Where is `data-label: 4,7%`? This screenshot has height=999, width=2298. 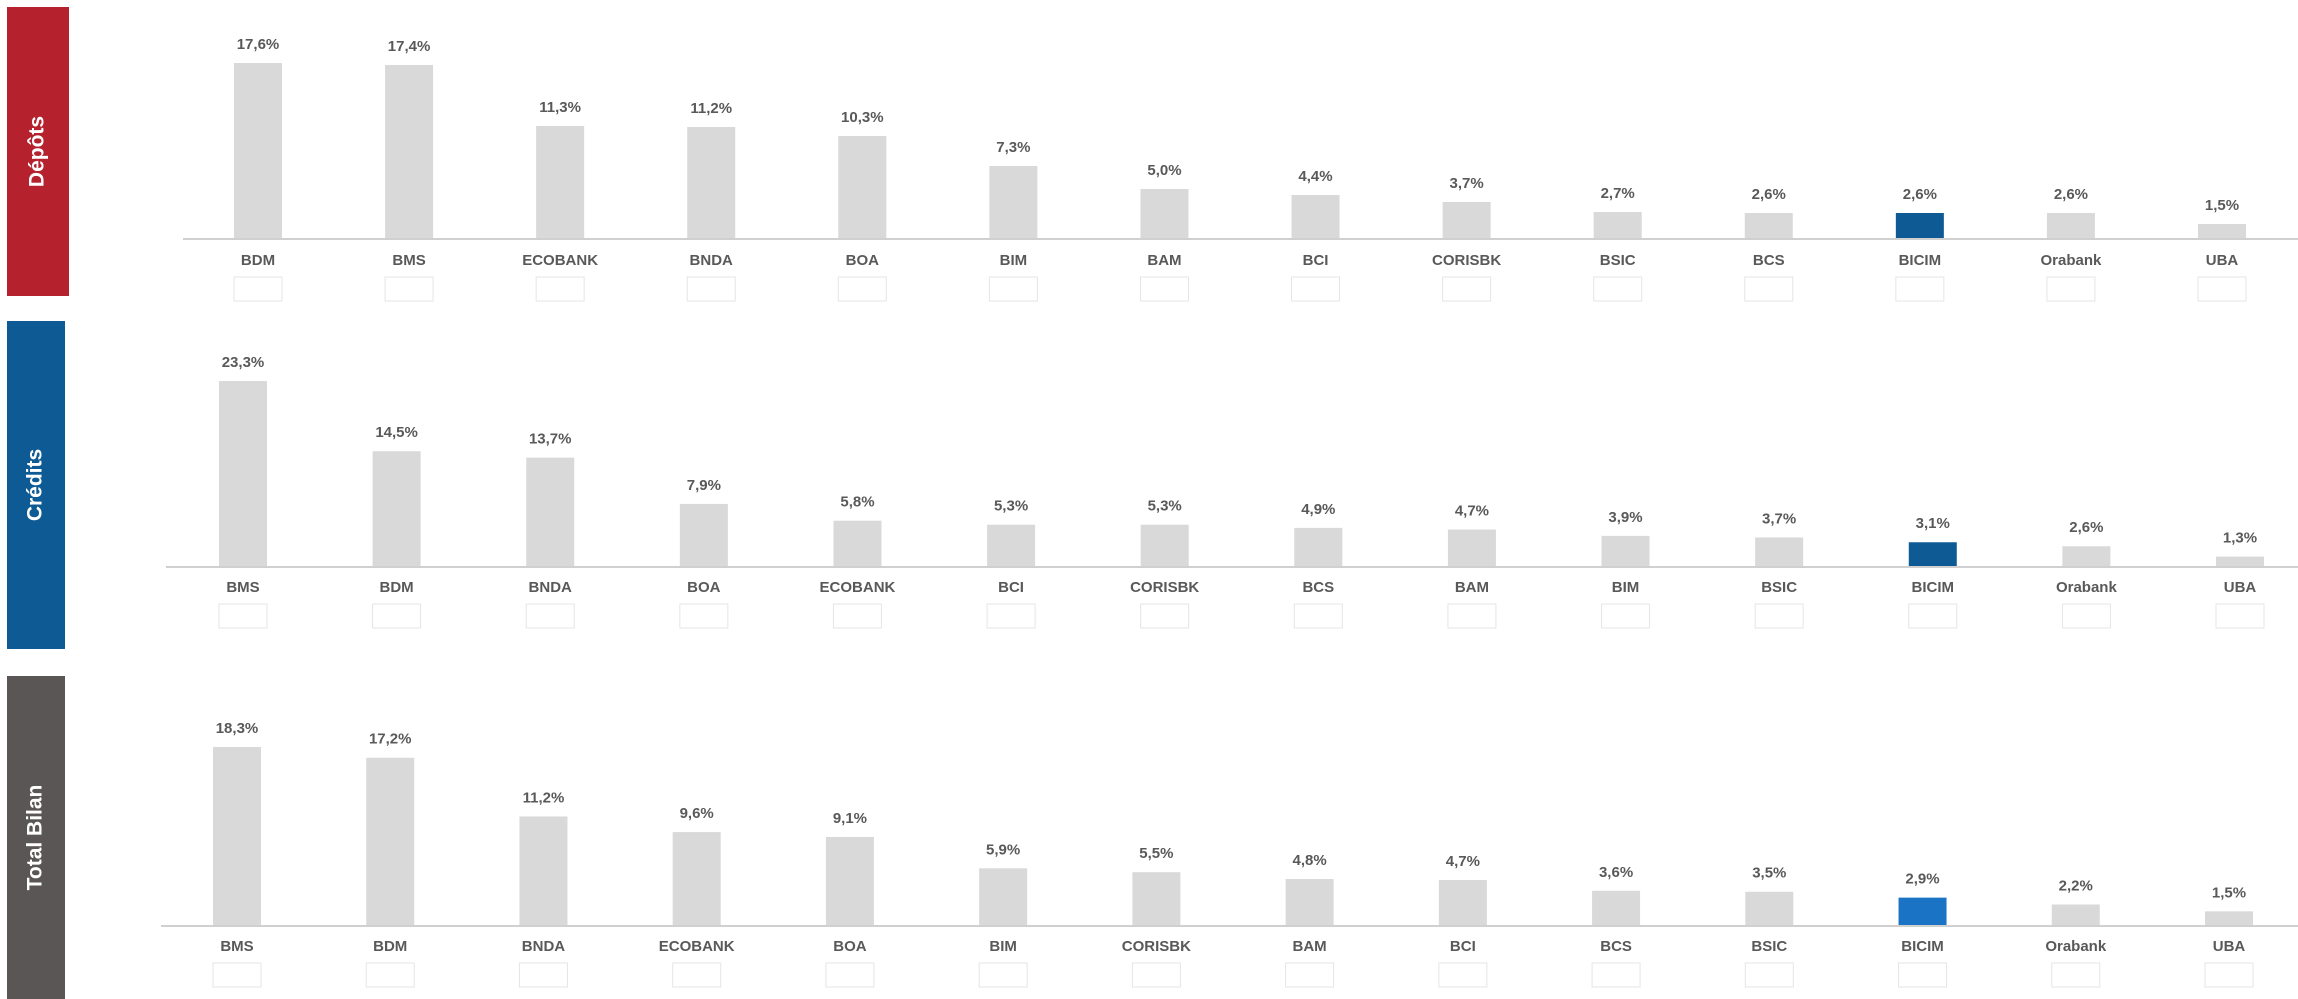 data-label: 4,7% is located at coordinates (1472, 510).